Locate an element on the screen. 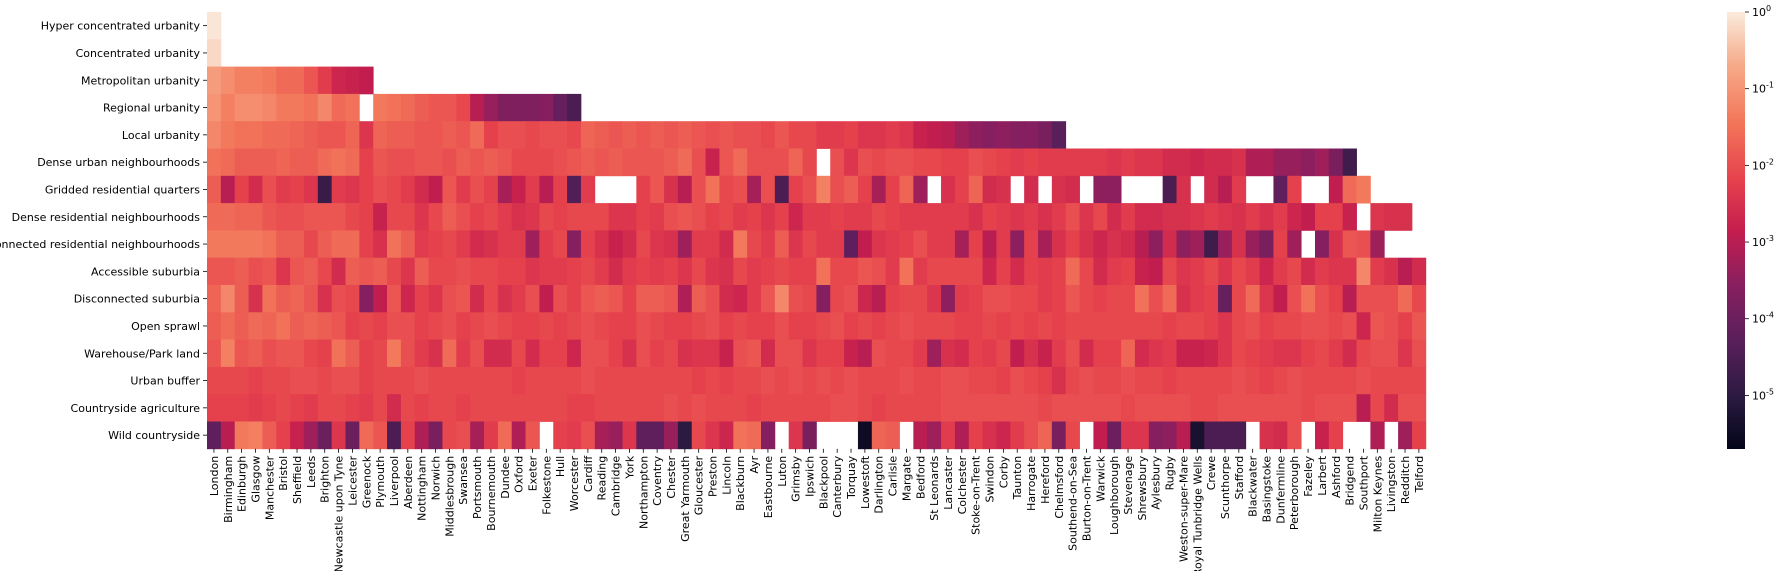  row-label: Countryside agriculture is located at coordinates (136, 408).